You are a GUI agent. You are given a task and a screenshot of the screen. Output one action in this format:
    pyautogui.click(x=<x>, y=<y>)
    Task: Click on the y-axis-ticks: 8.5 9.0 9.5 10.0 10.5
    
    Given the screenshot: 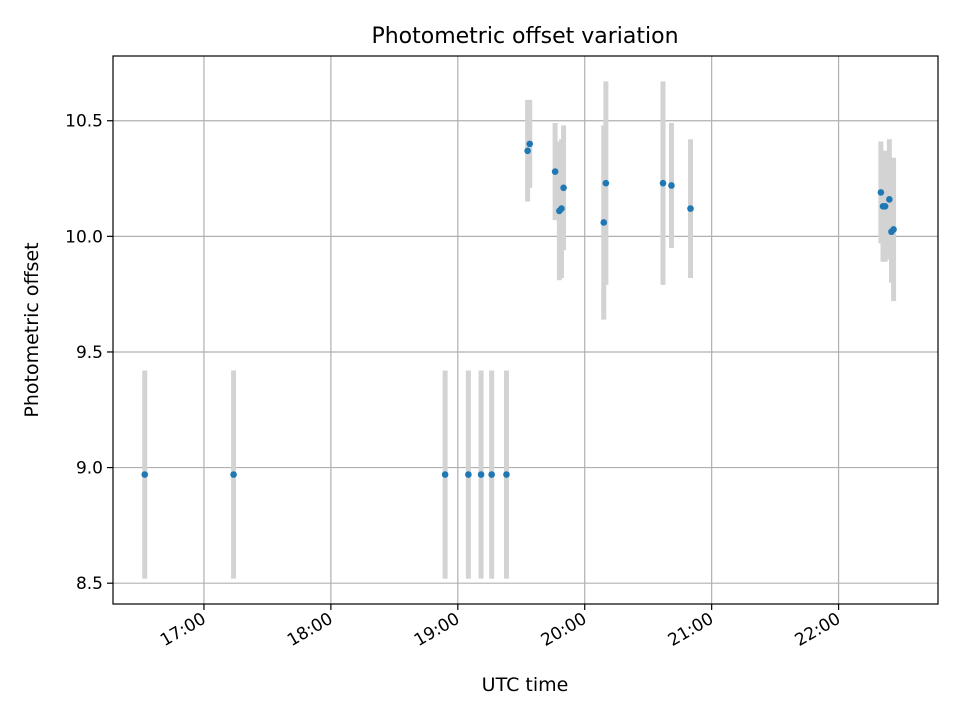 What is the action you would take?
    pyautogui.click(x=89, y=353)
    